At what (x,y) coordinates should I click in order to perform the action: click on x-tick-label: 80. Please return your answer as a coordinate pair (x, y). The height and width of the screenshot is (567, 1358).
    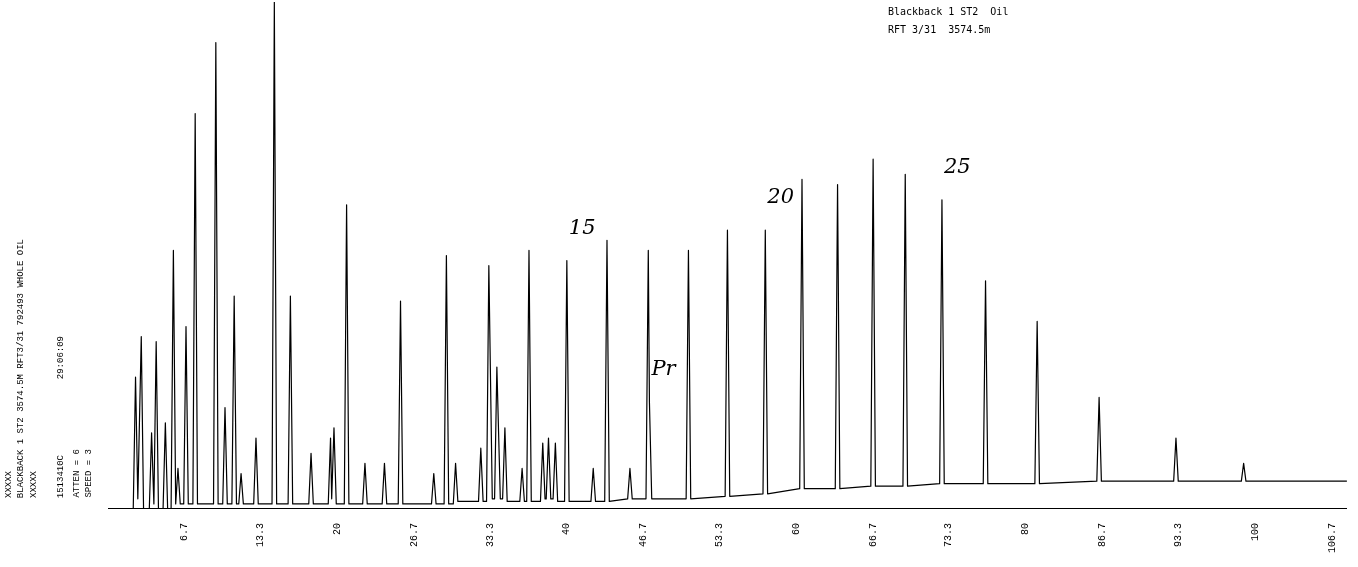
    Looking at the image, I should click on (1026, 529).